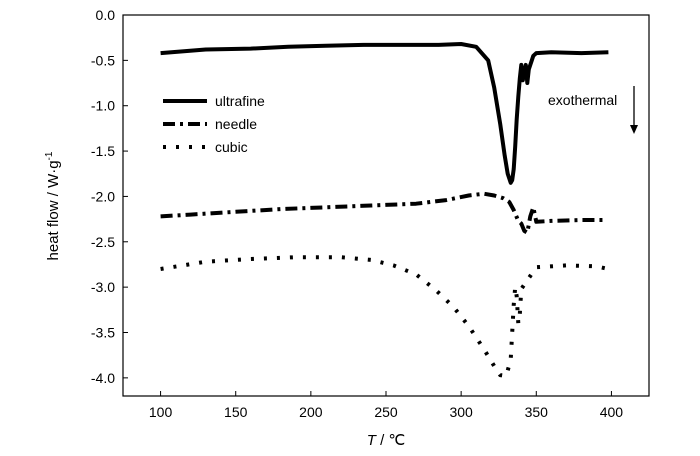  Describe the element at coordinates (386, 440) in the screenshot. I see `x-axis-title: T / ℃` at that location.